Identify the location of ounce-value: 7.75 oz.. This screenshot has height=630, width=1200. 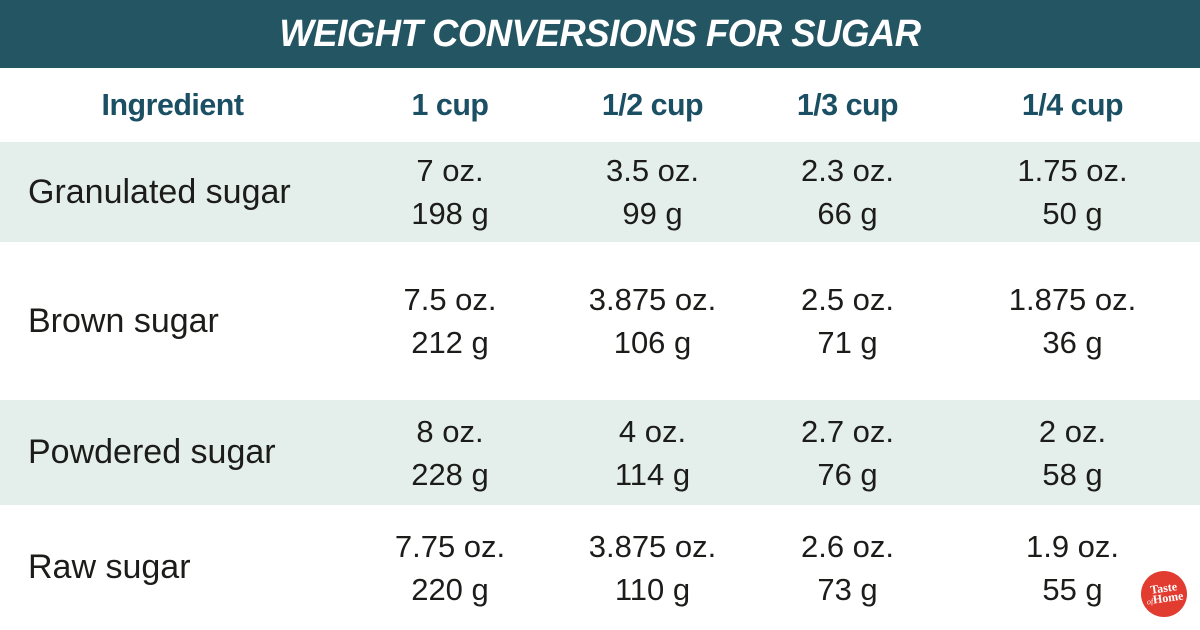
(450, 546).